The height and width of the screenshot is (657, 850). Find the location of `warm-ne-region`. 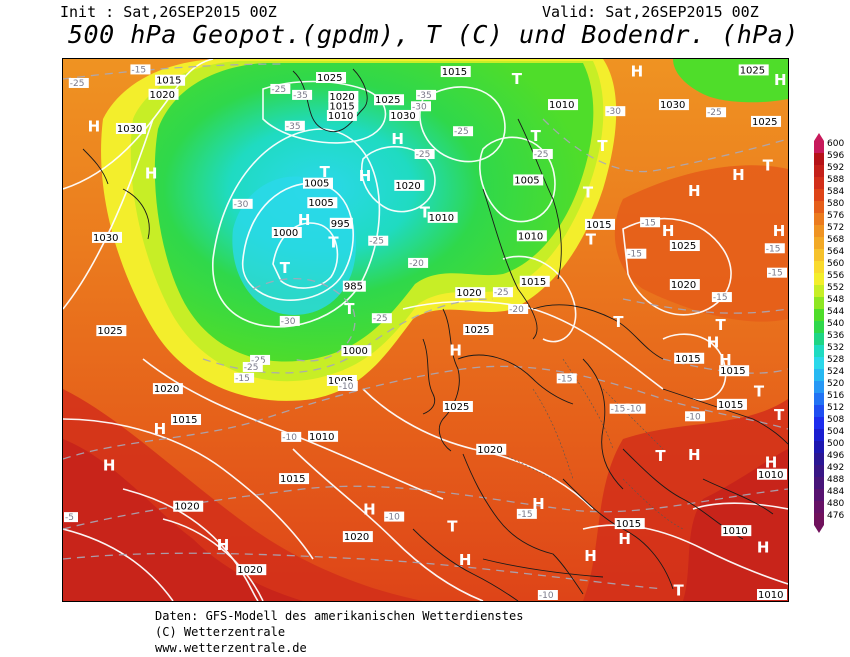

warm-ne-region is located at coordinates (701, 243).